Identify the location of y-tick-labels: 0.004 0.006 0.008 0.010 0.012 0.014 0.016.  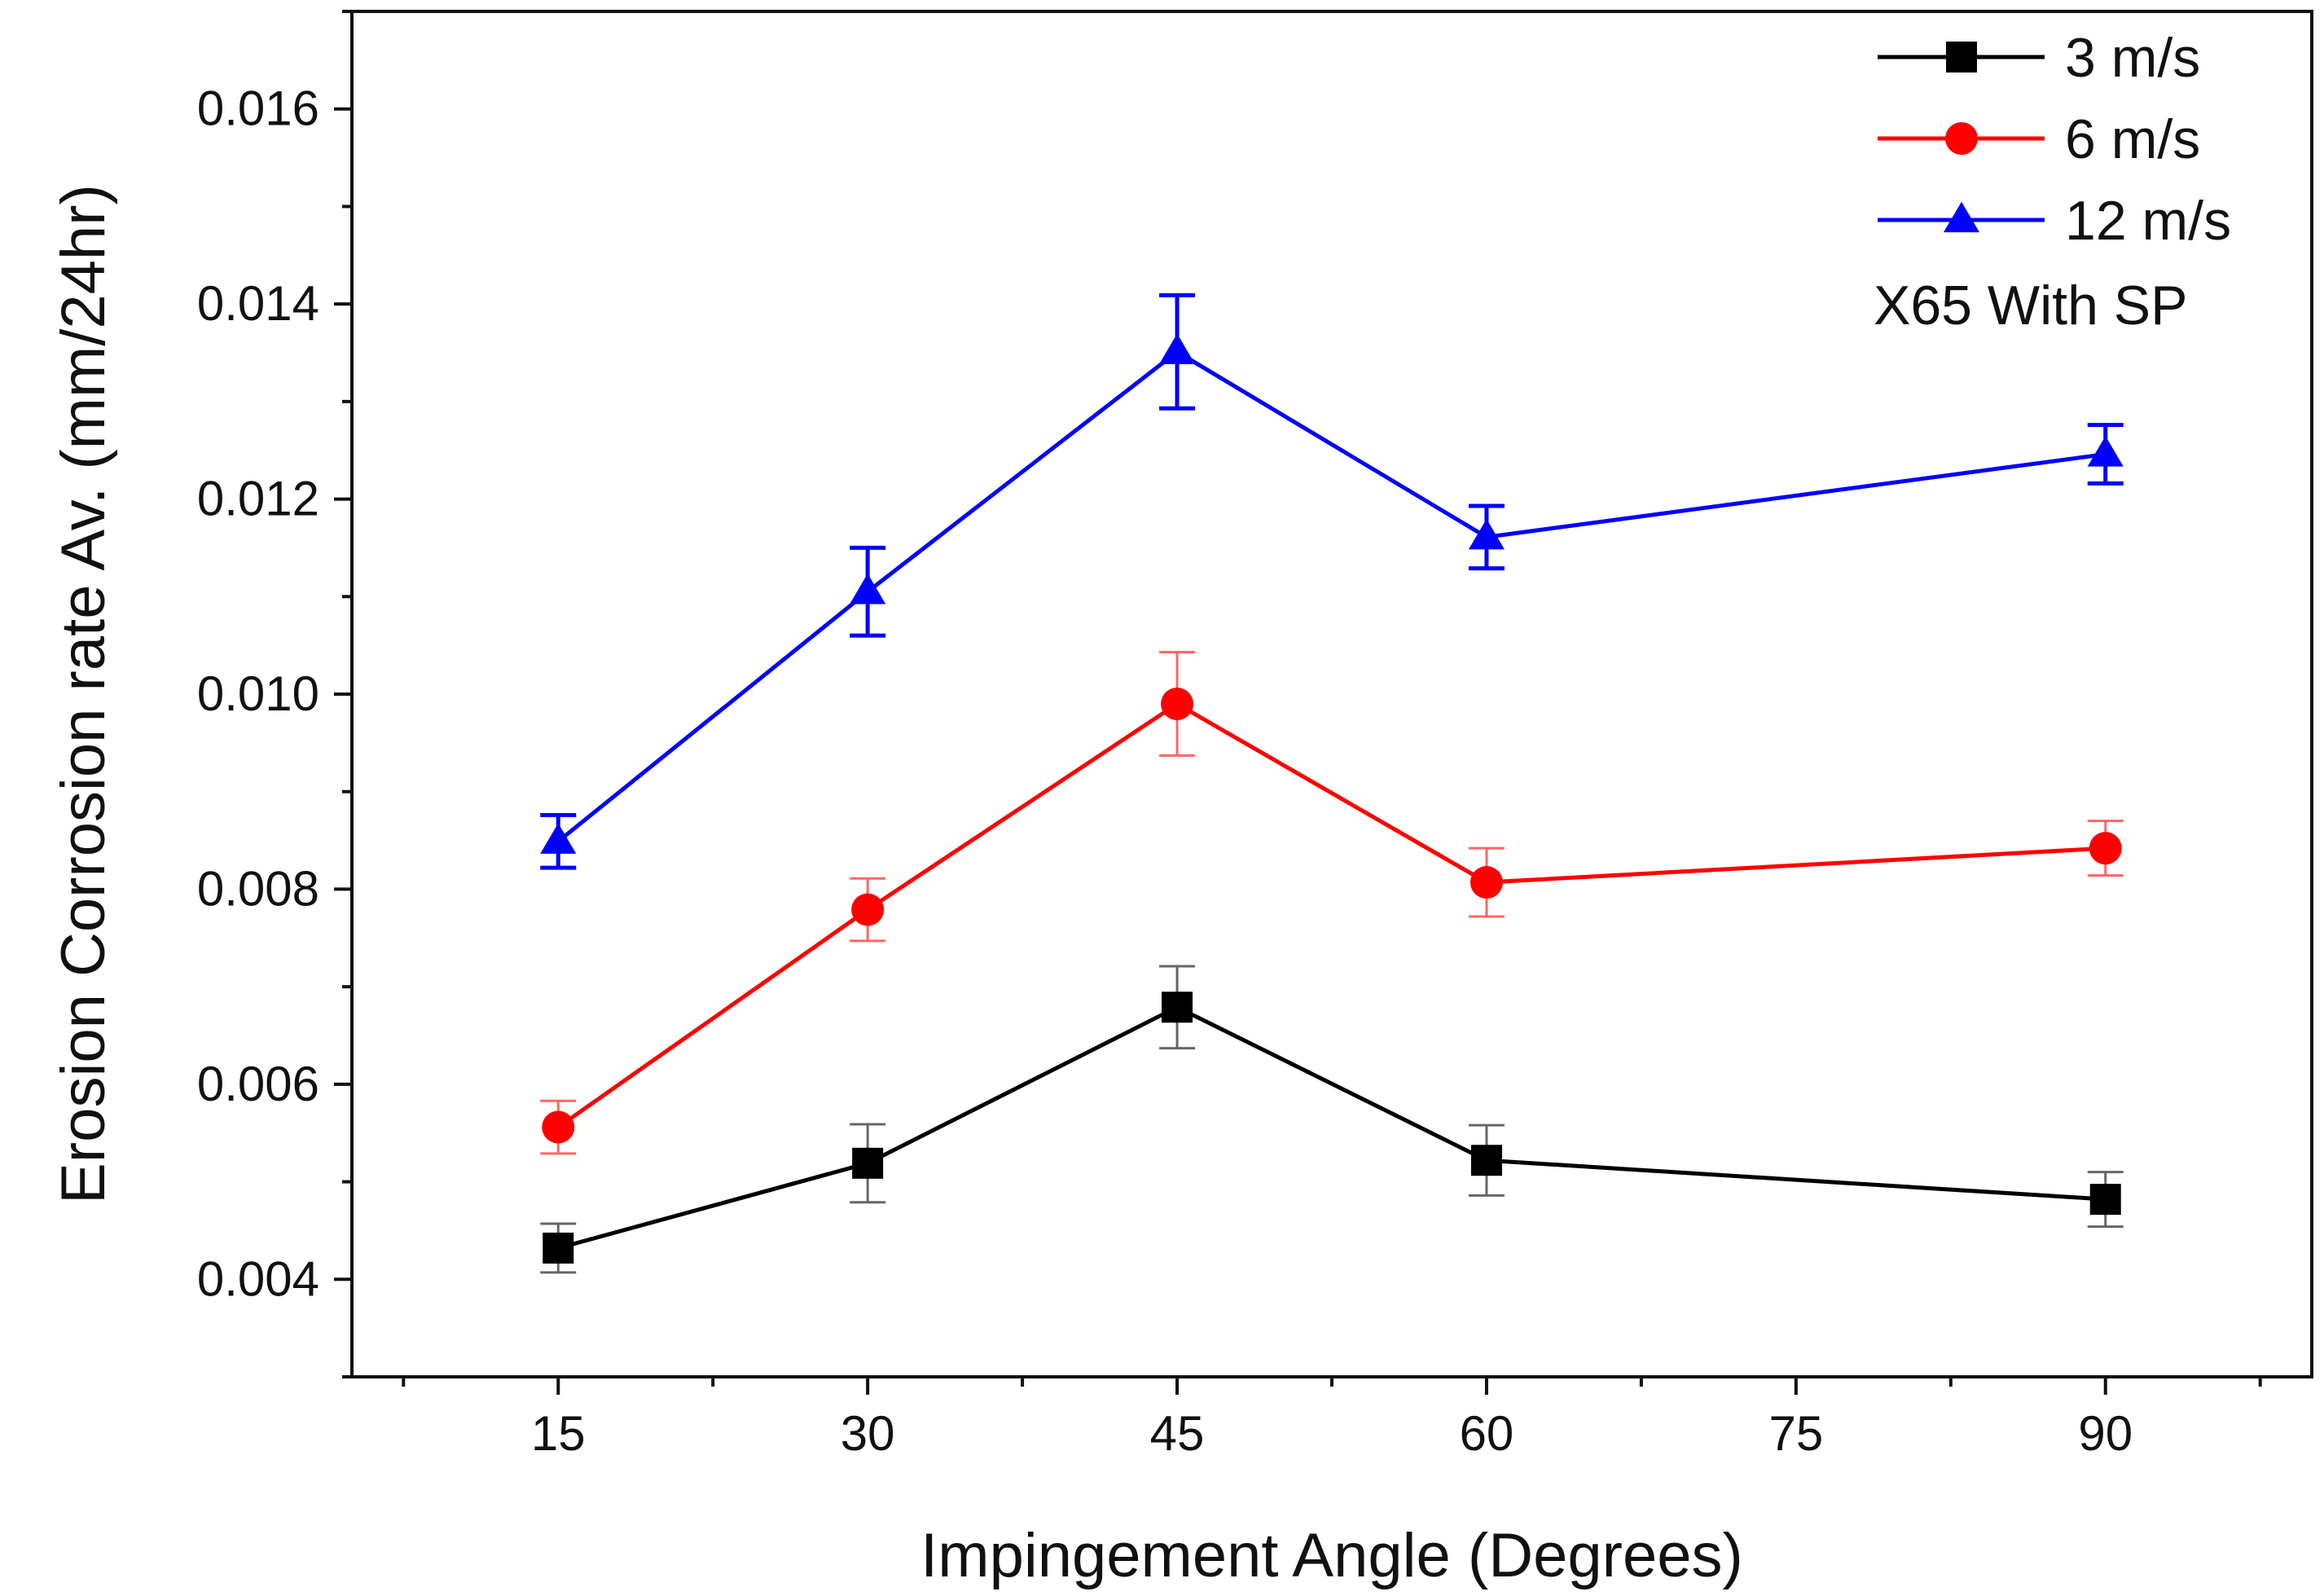
(258, 694).